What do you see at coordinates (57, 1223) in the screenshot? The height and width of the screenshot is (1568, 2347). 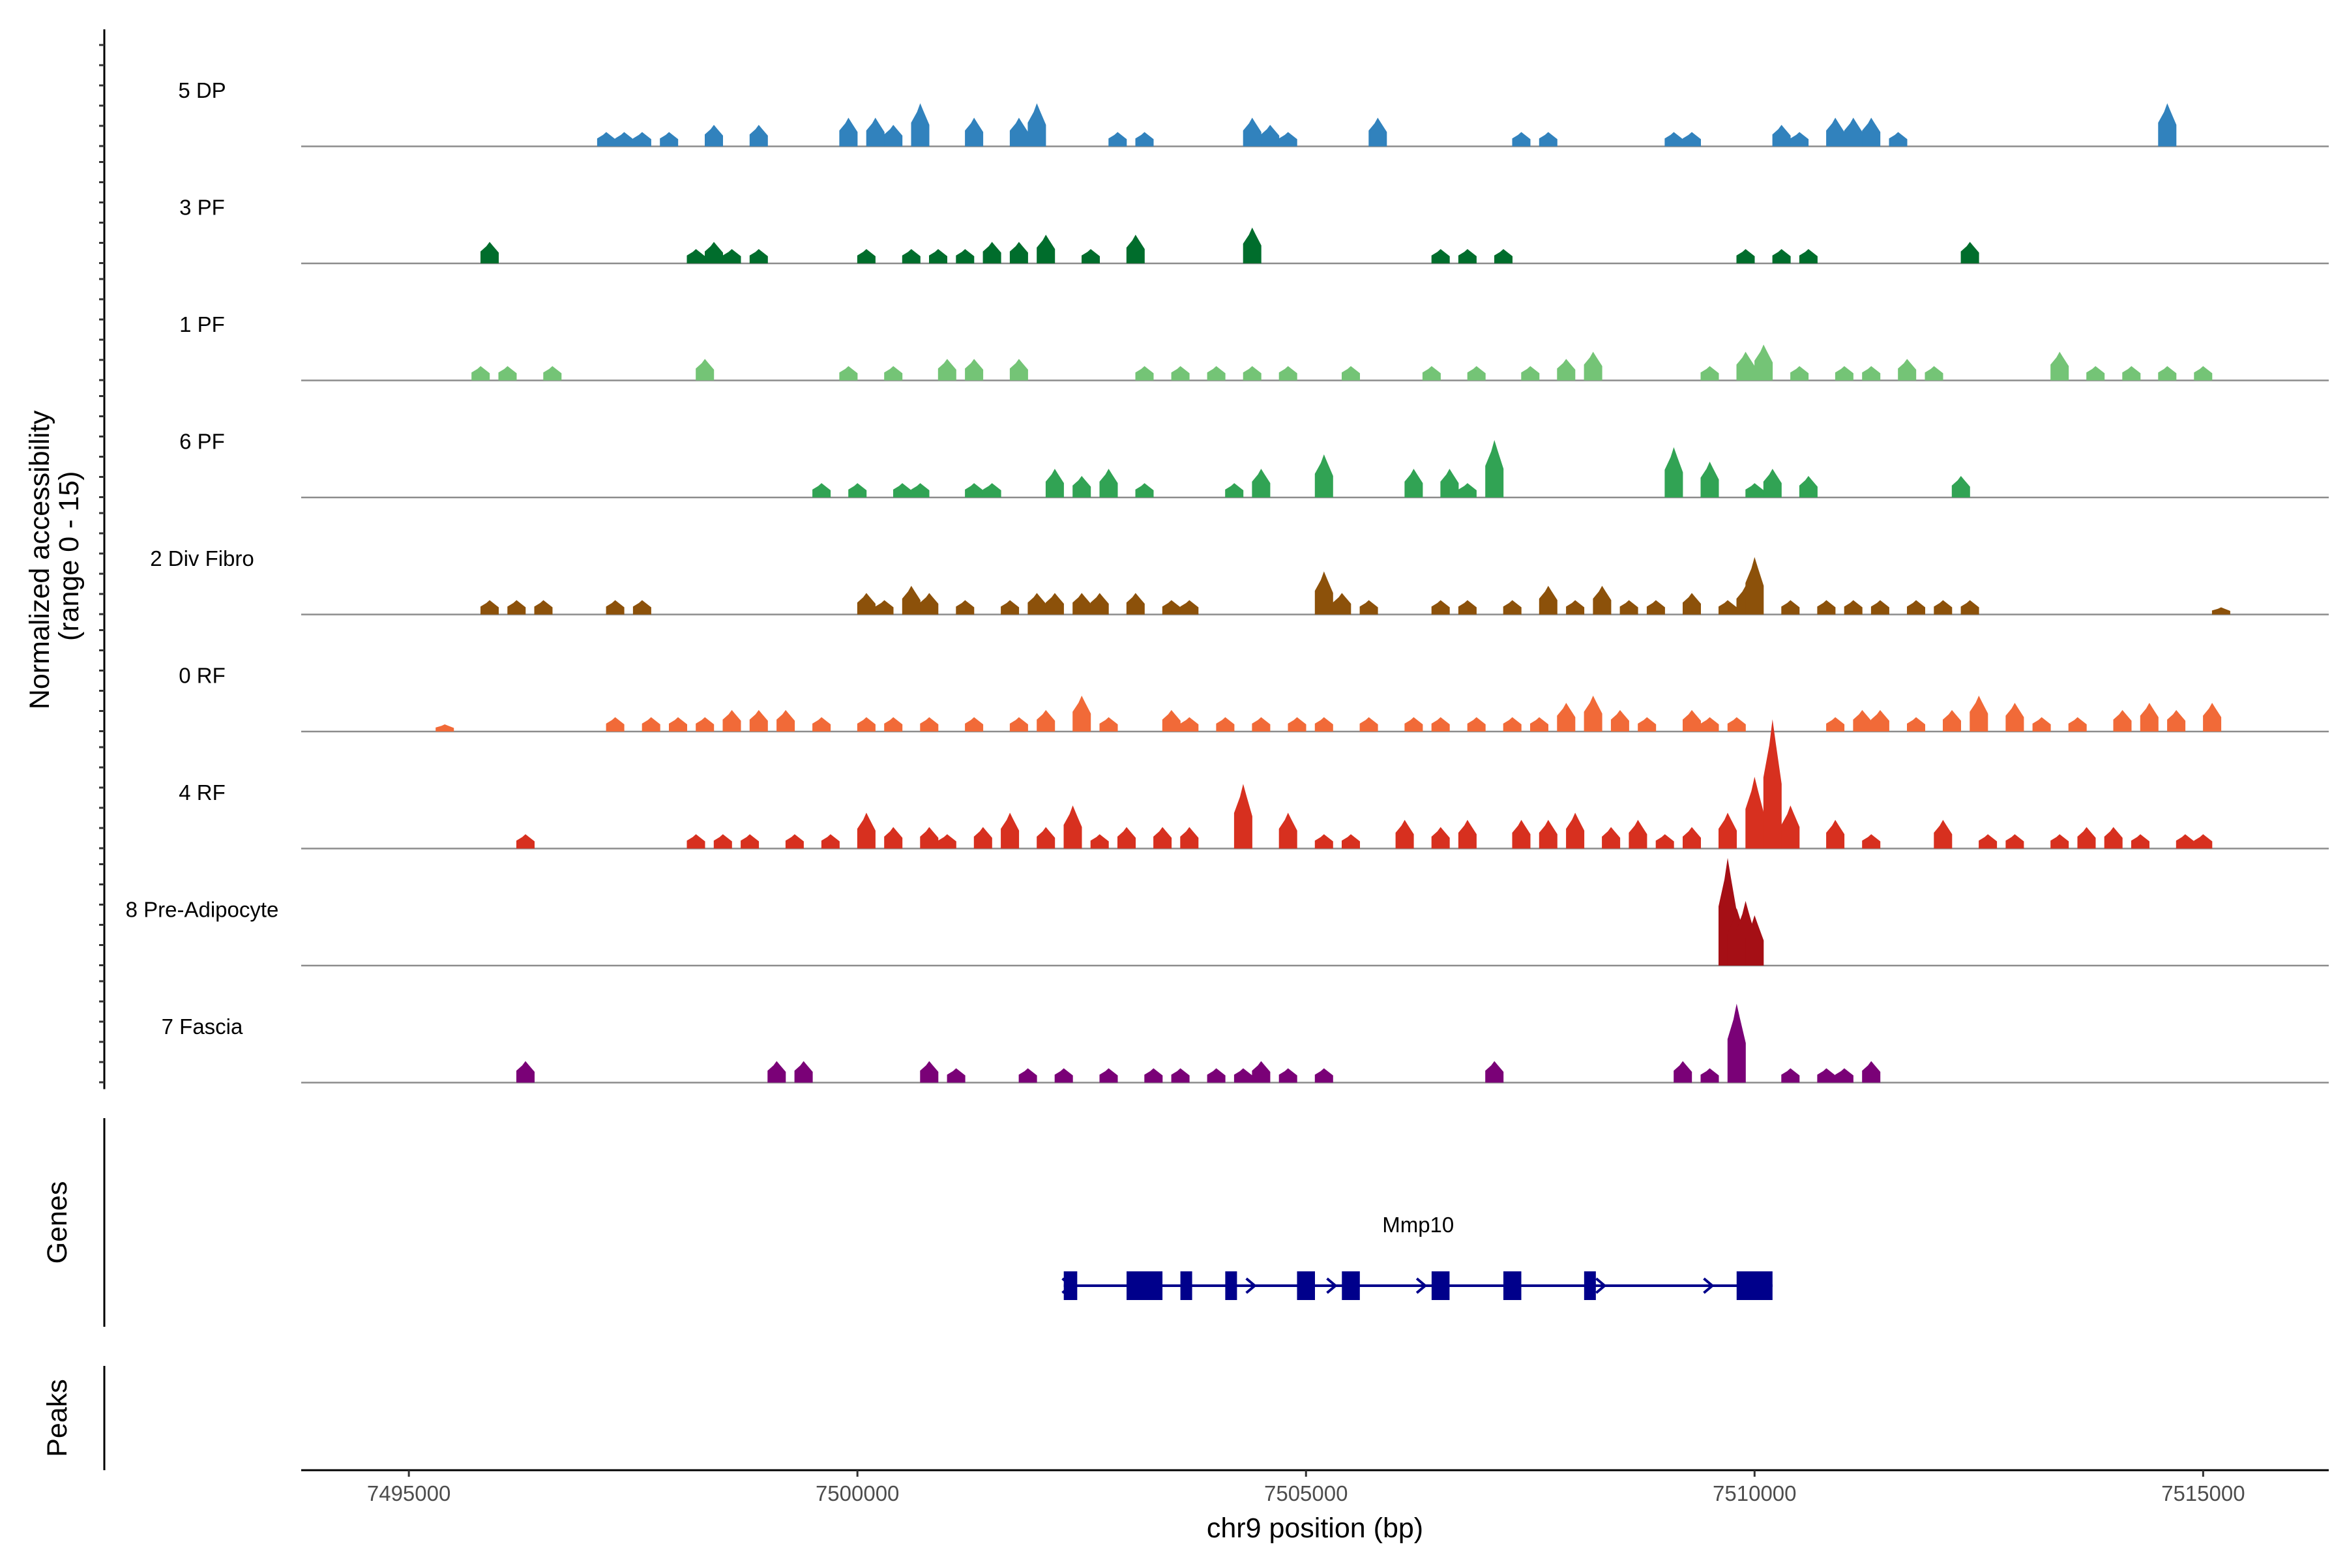 I see `genes-panel-label: Genes` at bounding box center [57, 1223].